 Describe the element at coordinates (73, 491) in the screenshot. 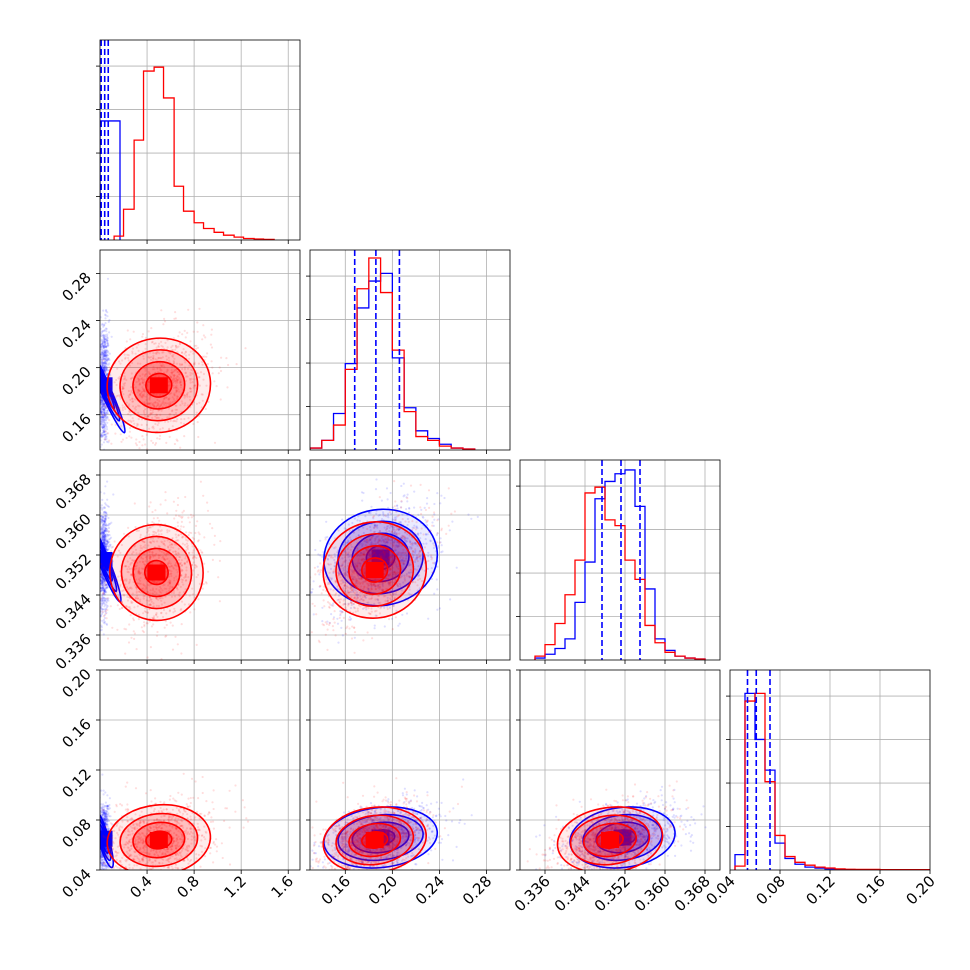

I see `y-tick-label: 0.368` at that location.